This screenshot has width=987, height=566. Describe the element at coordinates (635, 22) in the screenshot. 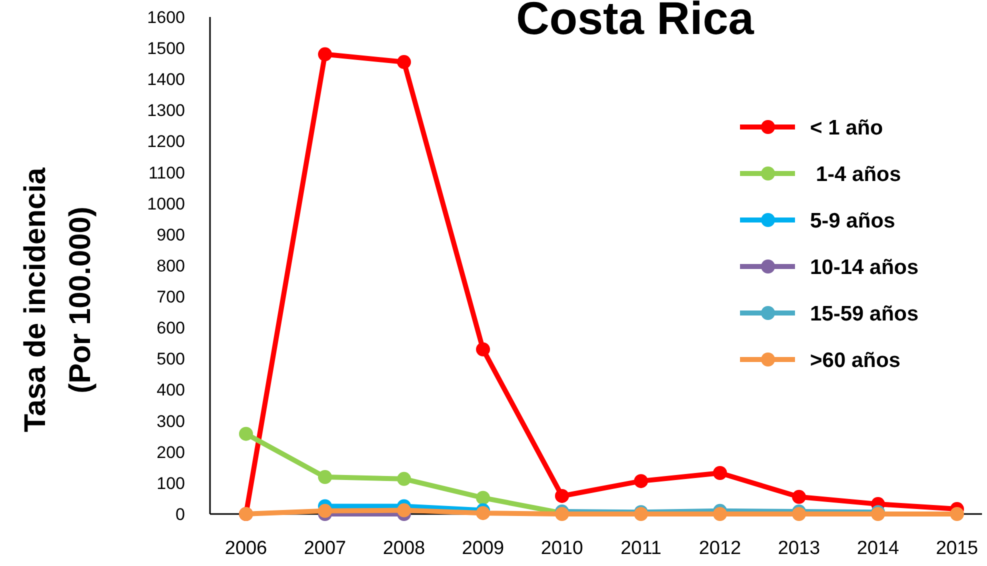

I see `chart-title: Costa Rica` at that location.